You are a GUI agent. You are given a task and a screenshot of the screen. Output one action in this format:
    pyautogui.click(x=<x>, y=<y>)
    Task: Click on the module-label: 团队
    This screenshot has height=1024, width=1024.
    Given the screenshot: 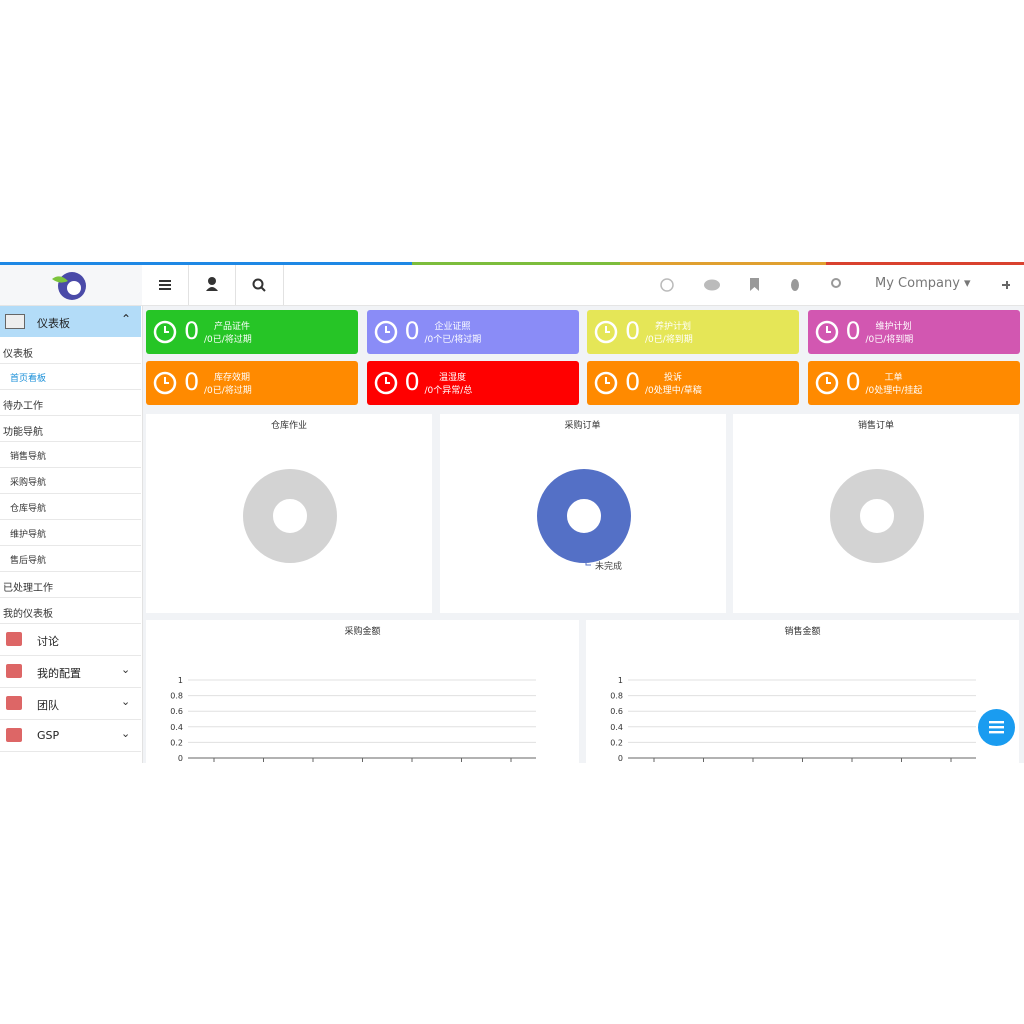 What is the action you would take?
    pyautogui.click(x=48, y=705)
    